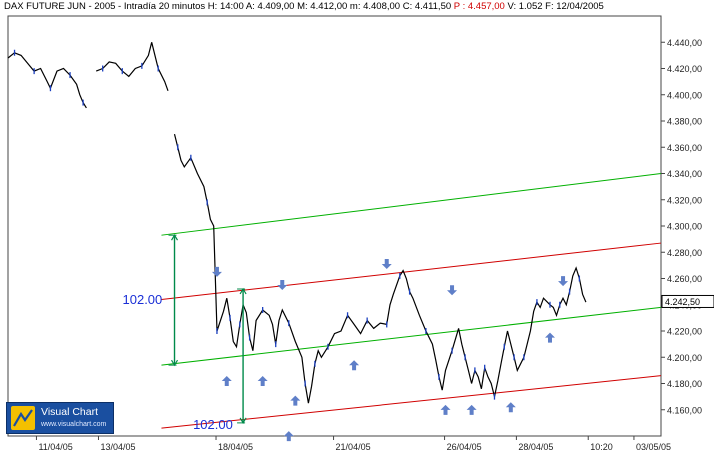  What do you see at coordinates (684, 148) in the screenshot?
I see `y-tick-label: 4.360,00` at bounding box center [684, 148].